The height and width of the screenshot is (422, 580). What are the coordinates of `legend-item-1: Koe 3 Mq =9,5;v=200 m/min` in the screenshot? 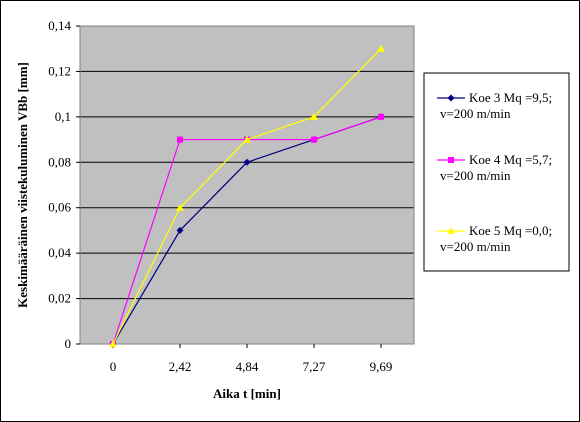 It's located at (494, 105).